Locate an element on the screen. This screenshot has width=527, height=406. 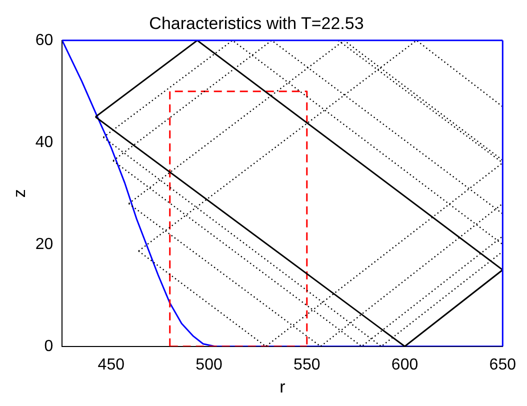
y-tick-label: 60 is located at coordinates (44, 40).